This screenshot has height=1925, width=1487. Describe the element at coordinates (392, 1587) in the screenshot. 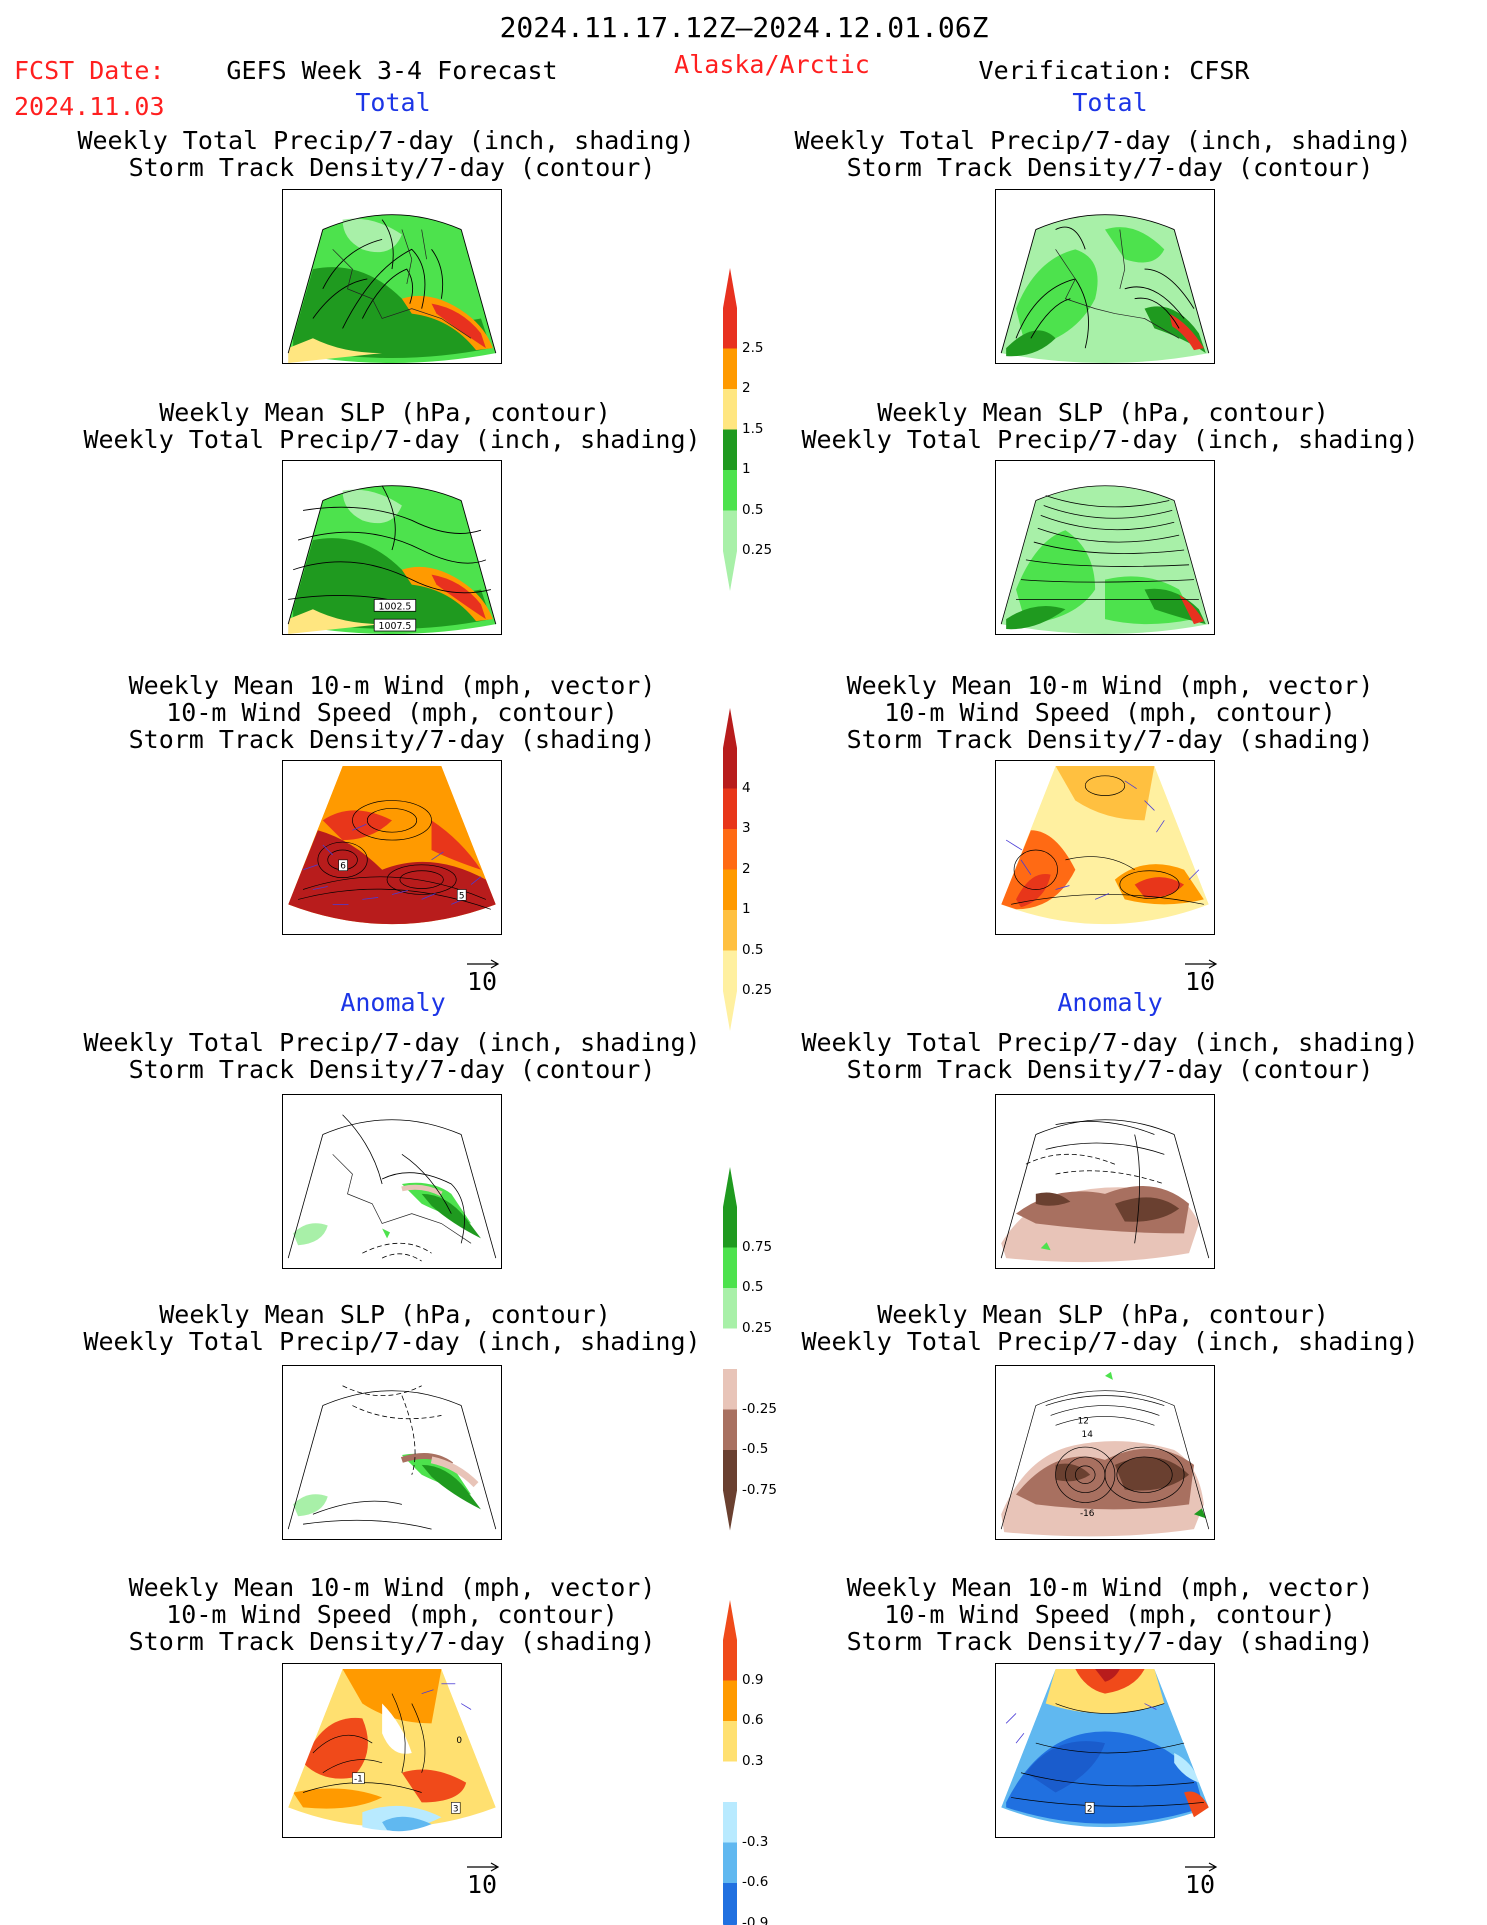

I see `title-r6-left-1: Weekly Mean 10-m Wind (mph, vector)` at that location.